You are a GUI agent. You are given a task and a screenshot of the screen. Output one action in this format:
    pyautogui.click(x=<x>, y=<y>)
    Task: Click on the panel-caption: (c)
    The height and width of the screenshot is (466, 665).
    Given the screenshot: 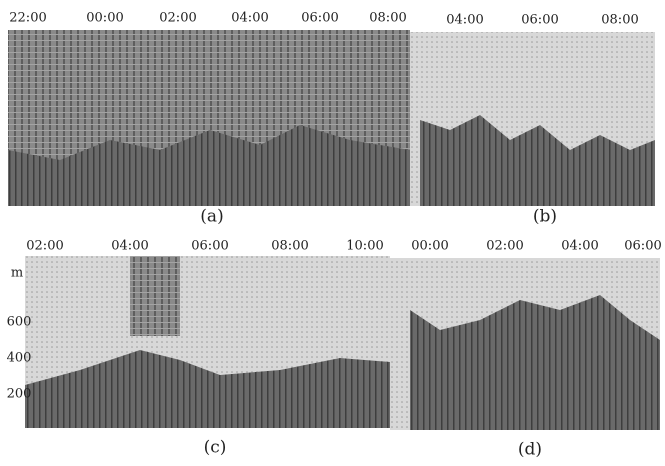 What is the action you would take?
    pyautogui.click(x=215, y=448)
    